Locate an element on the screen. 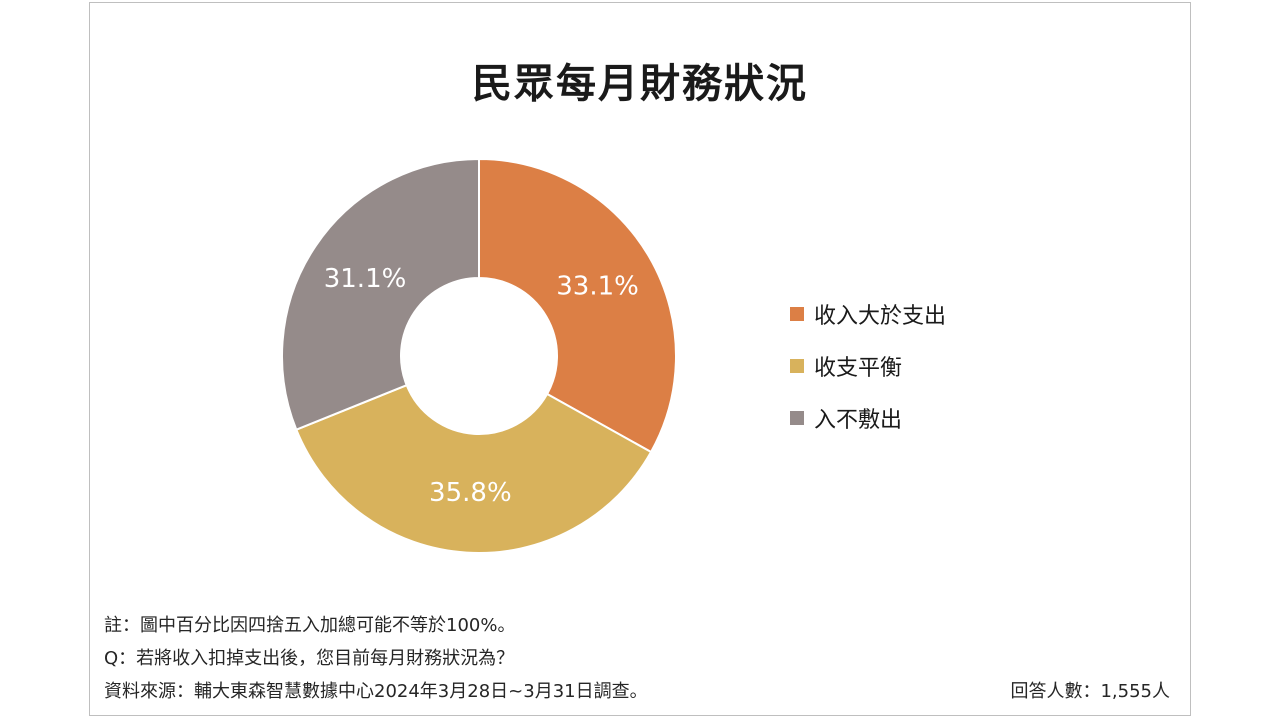  survey-question: Q：若將收入扣掉支出後，您目前每月財務狀況為？ is located at coordinates (309, 658).